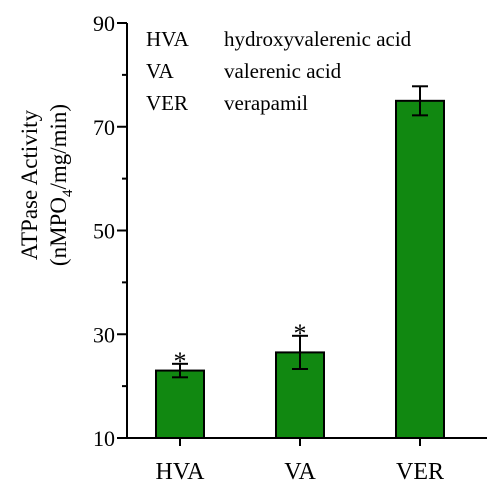 The height and width of the screenshot is (498, 500). I want to click on y-axis-title-line1: ATPase Activity, so click(29, 184).